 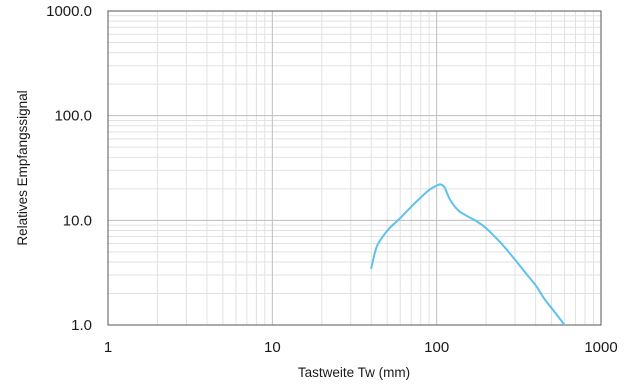 What do you see at coordinates (600, 347) in the screenshot?
I see `x-tick-label: 1000` at bounding box center [600, 347].